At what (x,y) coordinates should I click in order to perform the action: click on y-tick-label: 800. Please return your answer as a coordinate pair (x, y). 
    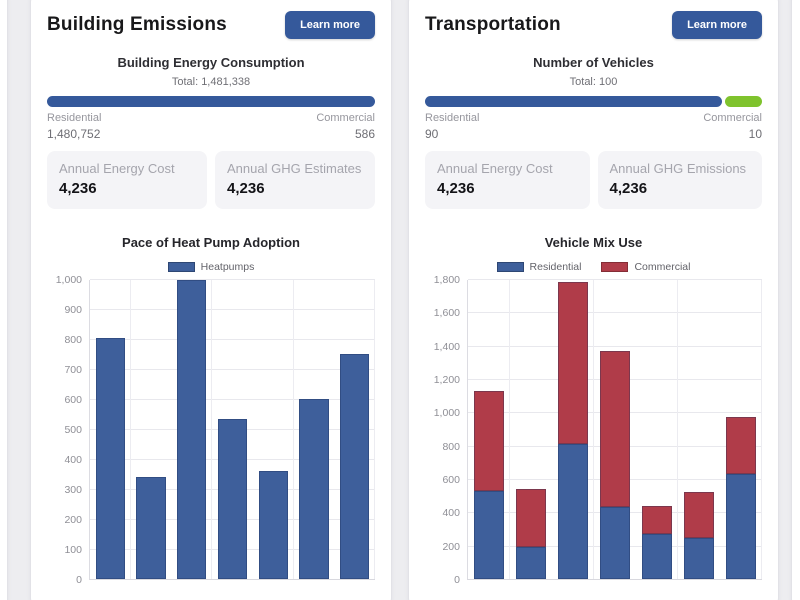
    Looking at the image, I should click on (73, 340).